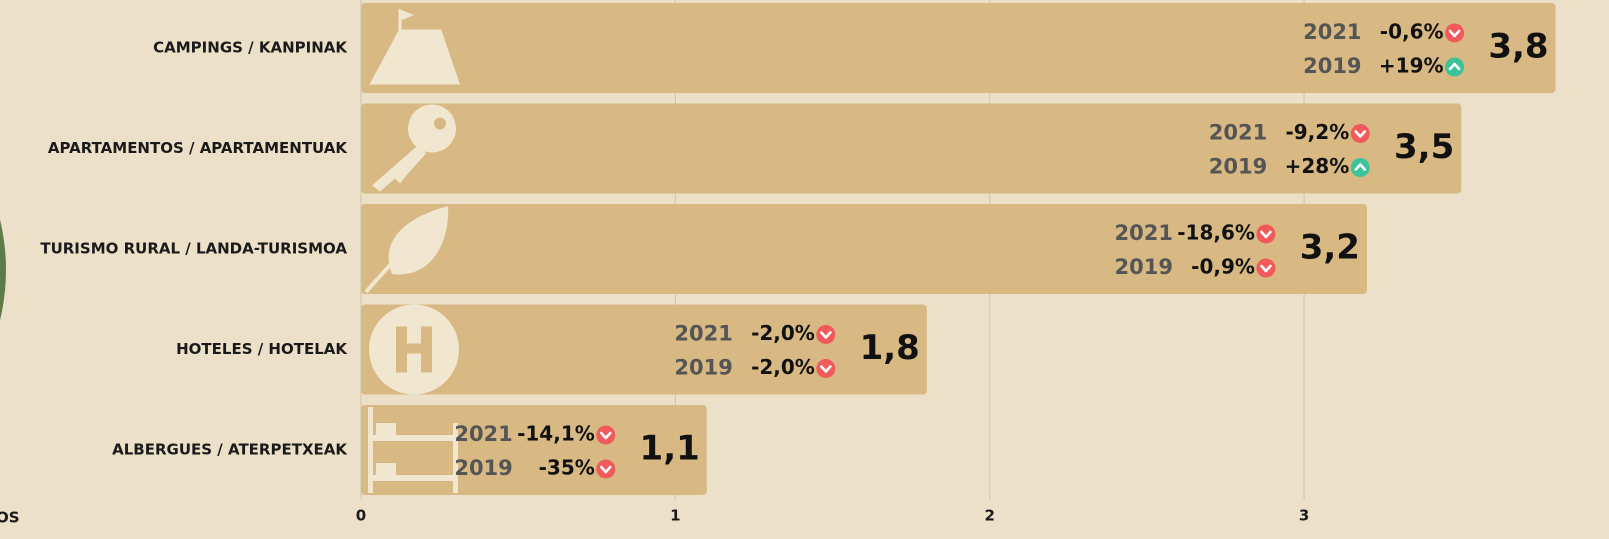 The height and width of the screenshot is (539, 1609). I want to click on x-tick-label: 1, so click(675, 516).